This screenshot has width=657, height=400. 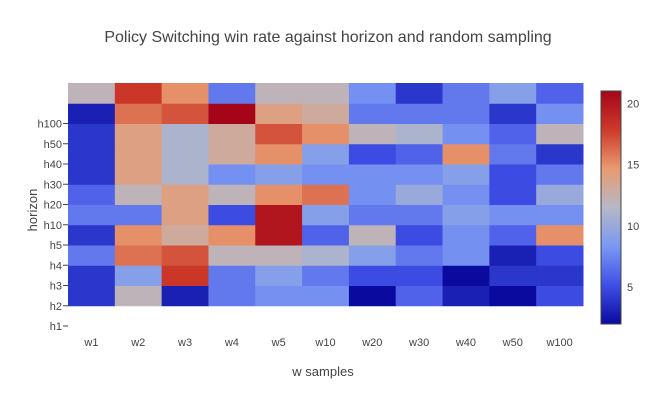 What do you see at coordinates (465, 343) in the screenshot?
I see `x-tick-label: w40` at bounding box center [465, 343].